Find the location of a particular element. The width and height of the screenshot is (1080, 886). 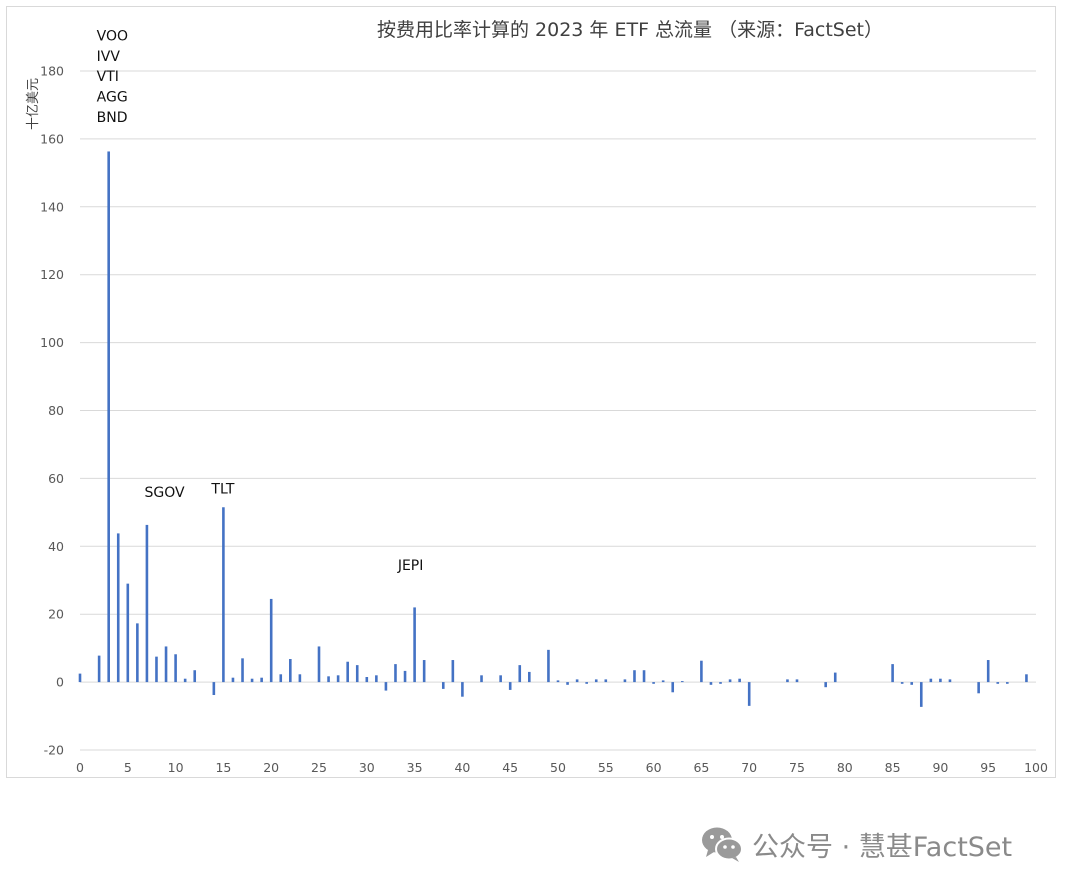

y-axis-label: 十亿美元 is located at coordinates (33, 104).